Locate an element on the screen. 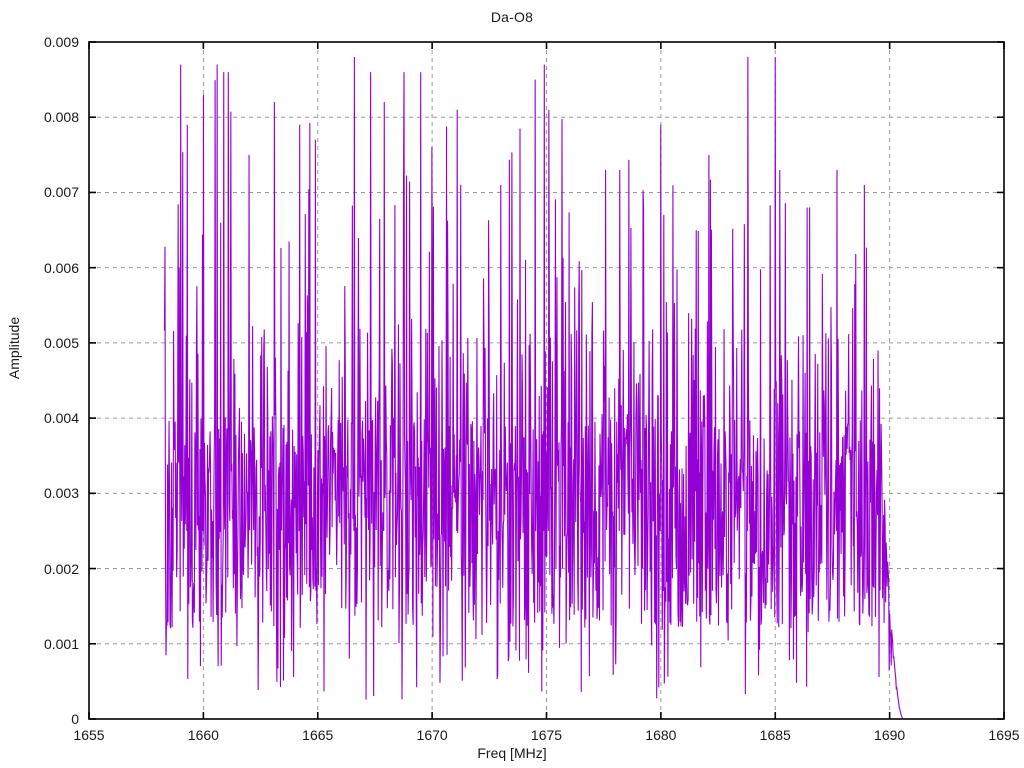  y-tick-label: 0.008 is located at coordinates (61, 117).